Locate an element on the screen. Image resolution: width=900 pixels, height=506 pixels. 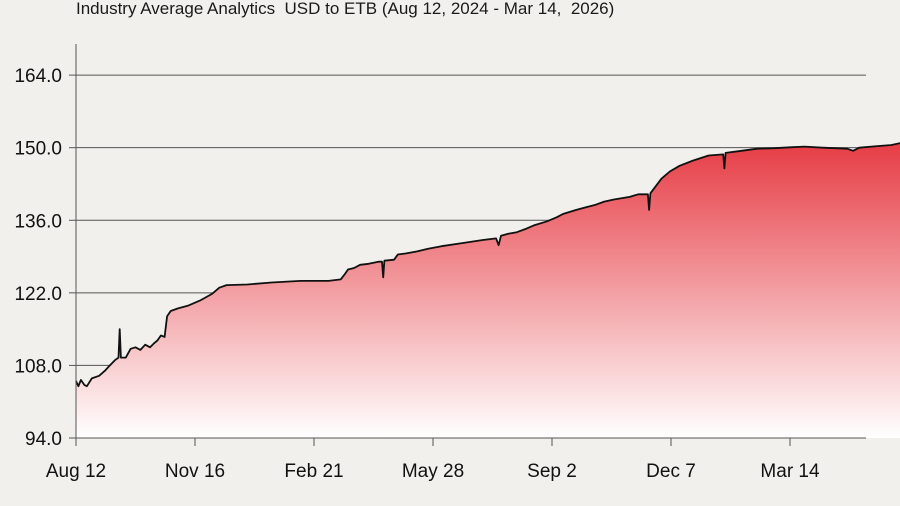
x-tick-label: Nov 16 is located at coordinates (195, 471).